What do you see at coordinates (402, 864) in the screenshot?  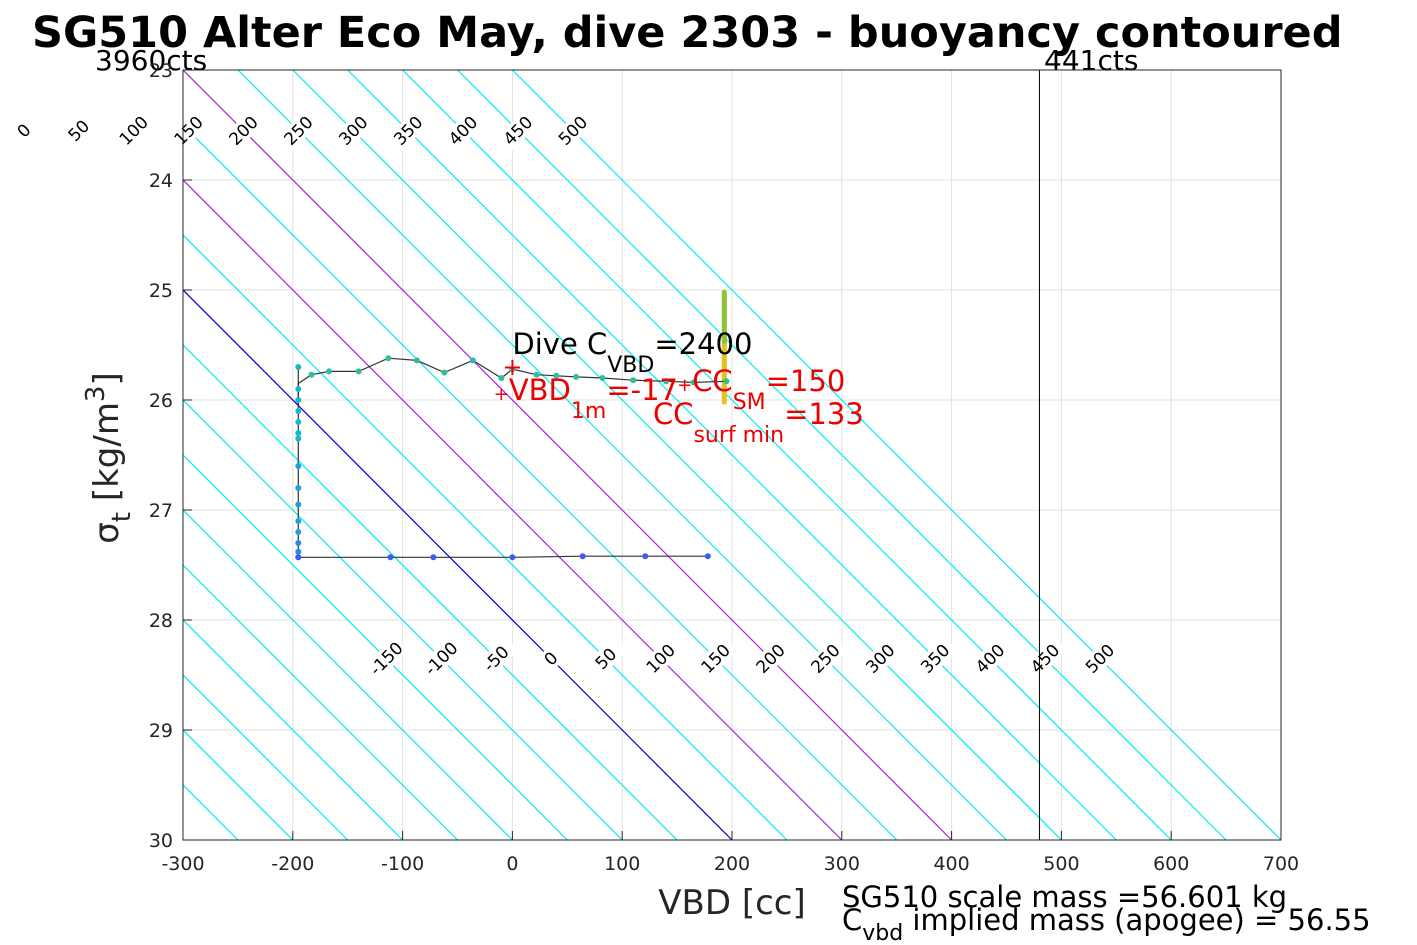 I see `x-tick-label: -100` at bounding box center [402, 864].